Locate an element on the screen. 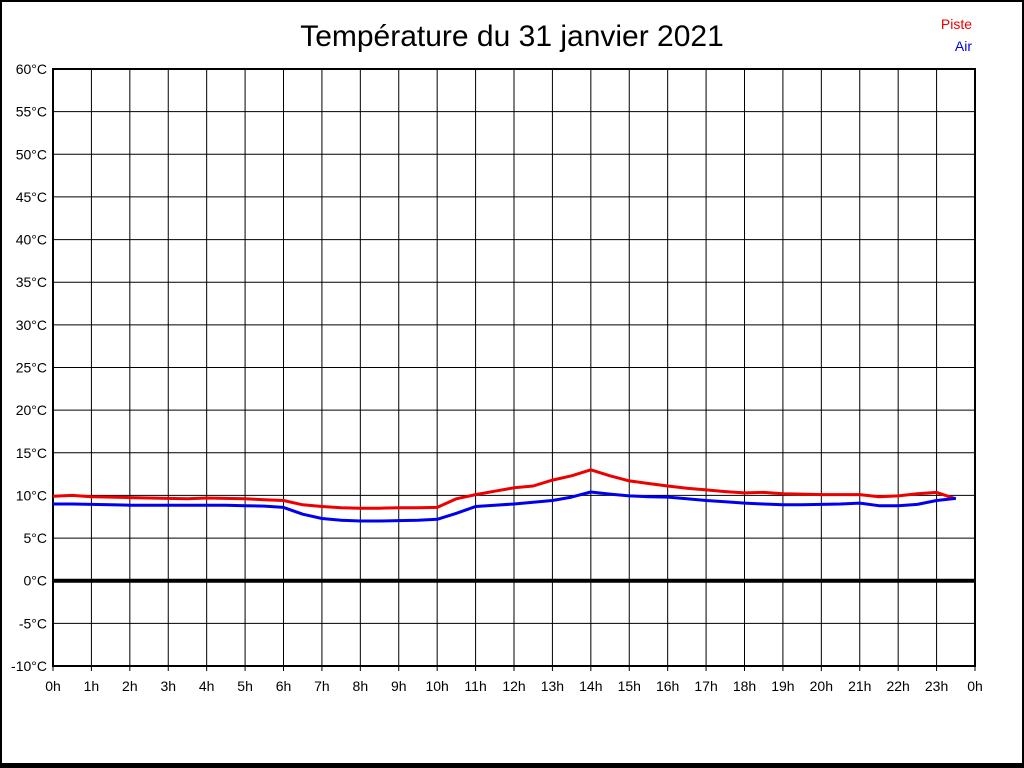 This screenshot has height=768, width=1024. y-tick-label: -10°C is located at coordinates (29, 666).